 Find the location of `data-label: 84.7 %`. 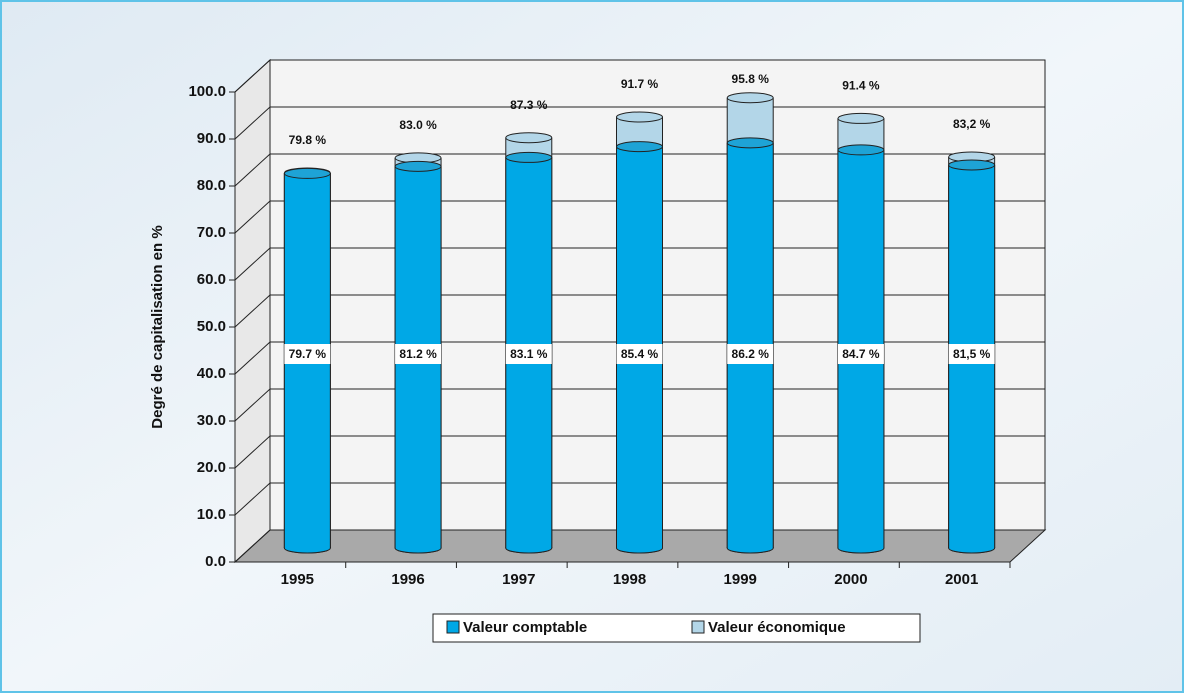

data-label: 84.7 % is located at coordinates (861, 354).